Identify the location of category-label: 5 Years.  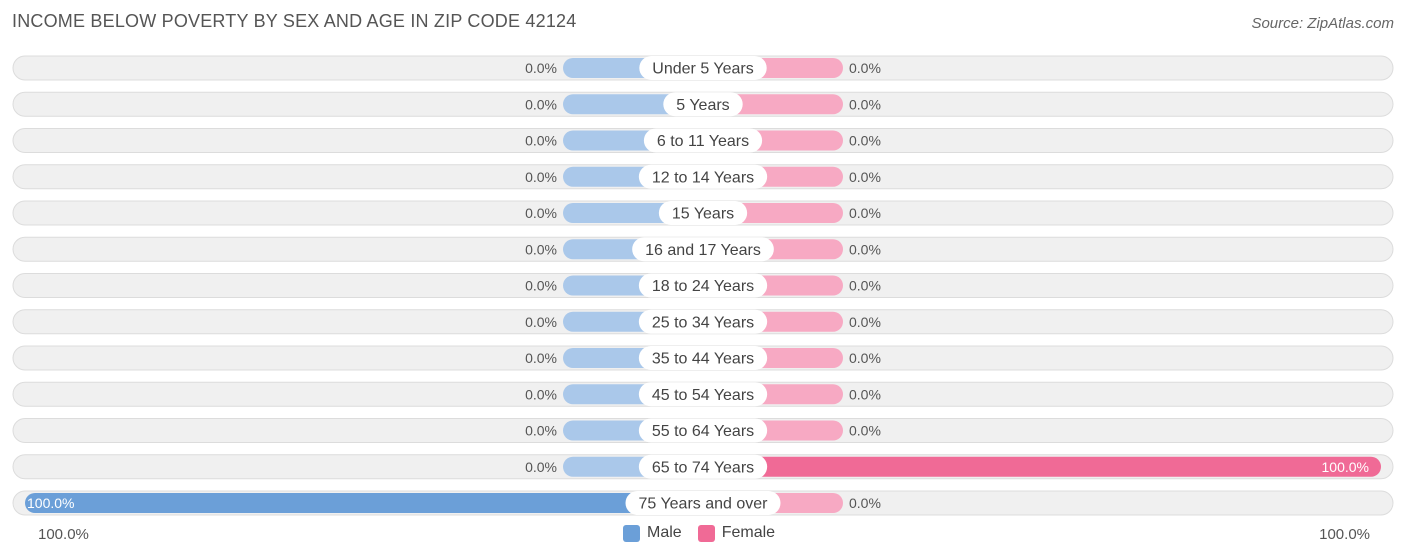
(702, 105).